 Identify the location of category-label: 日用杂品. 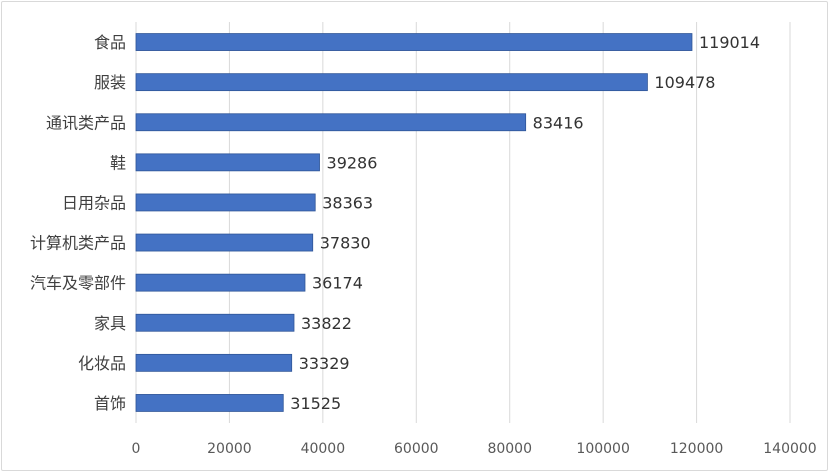
(94, 202).